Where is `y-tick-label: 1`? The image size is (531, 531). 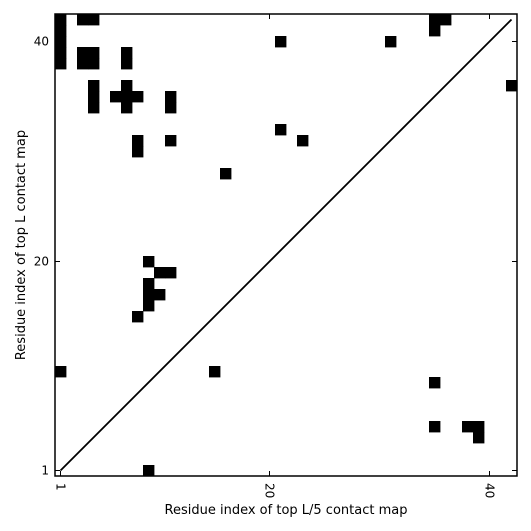 y-tick-label: 1 is located at coordinates (45, 471).